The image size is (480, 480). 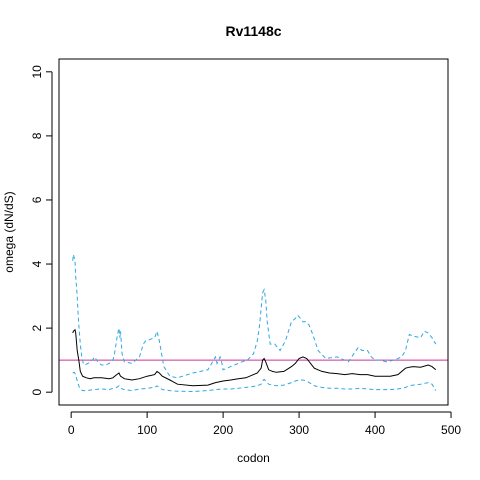 I want to click on y-tick-label: 2, so click(x=37, y=327).